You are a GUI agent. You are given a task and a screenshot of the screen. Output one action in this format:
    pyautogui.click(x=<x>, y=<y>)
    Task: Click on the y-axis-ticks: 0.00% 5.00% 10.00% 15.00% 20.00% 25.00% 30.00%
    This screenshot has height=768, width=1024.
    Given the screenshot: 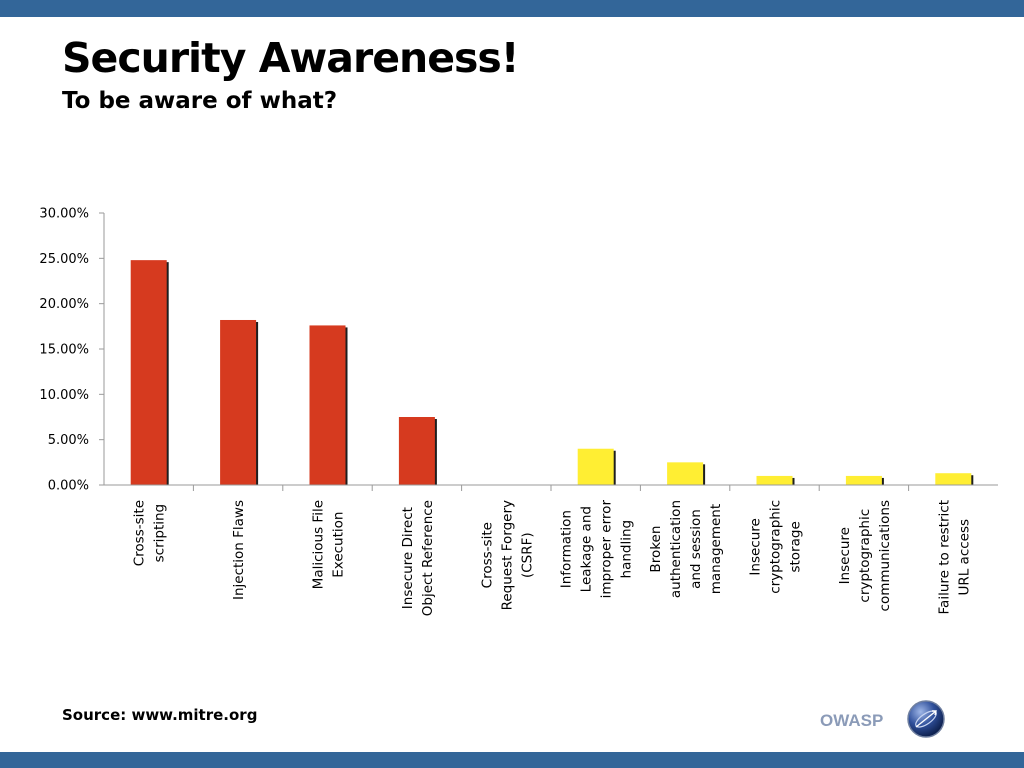 What is the action you would take?
    pyautogui.click(x=71, y=350)
    